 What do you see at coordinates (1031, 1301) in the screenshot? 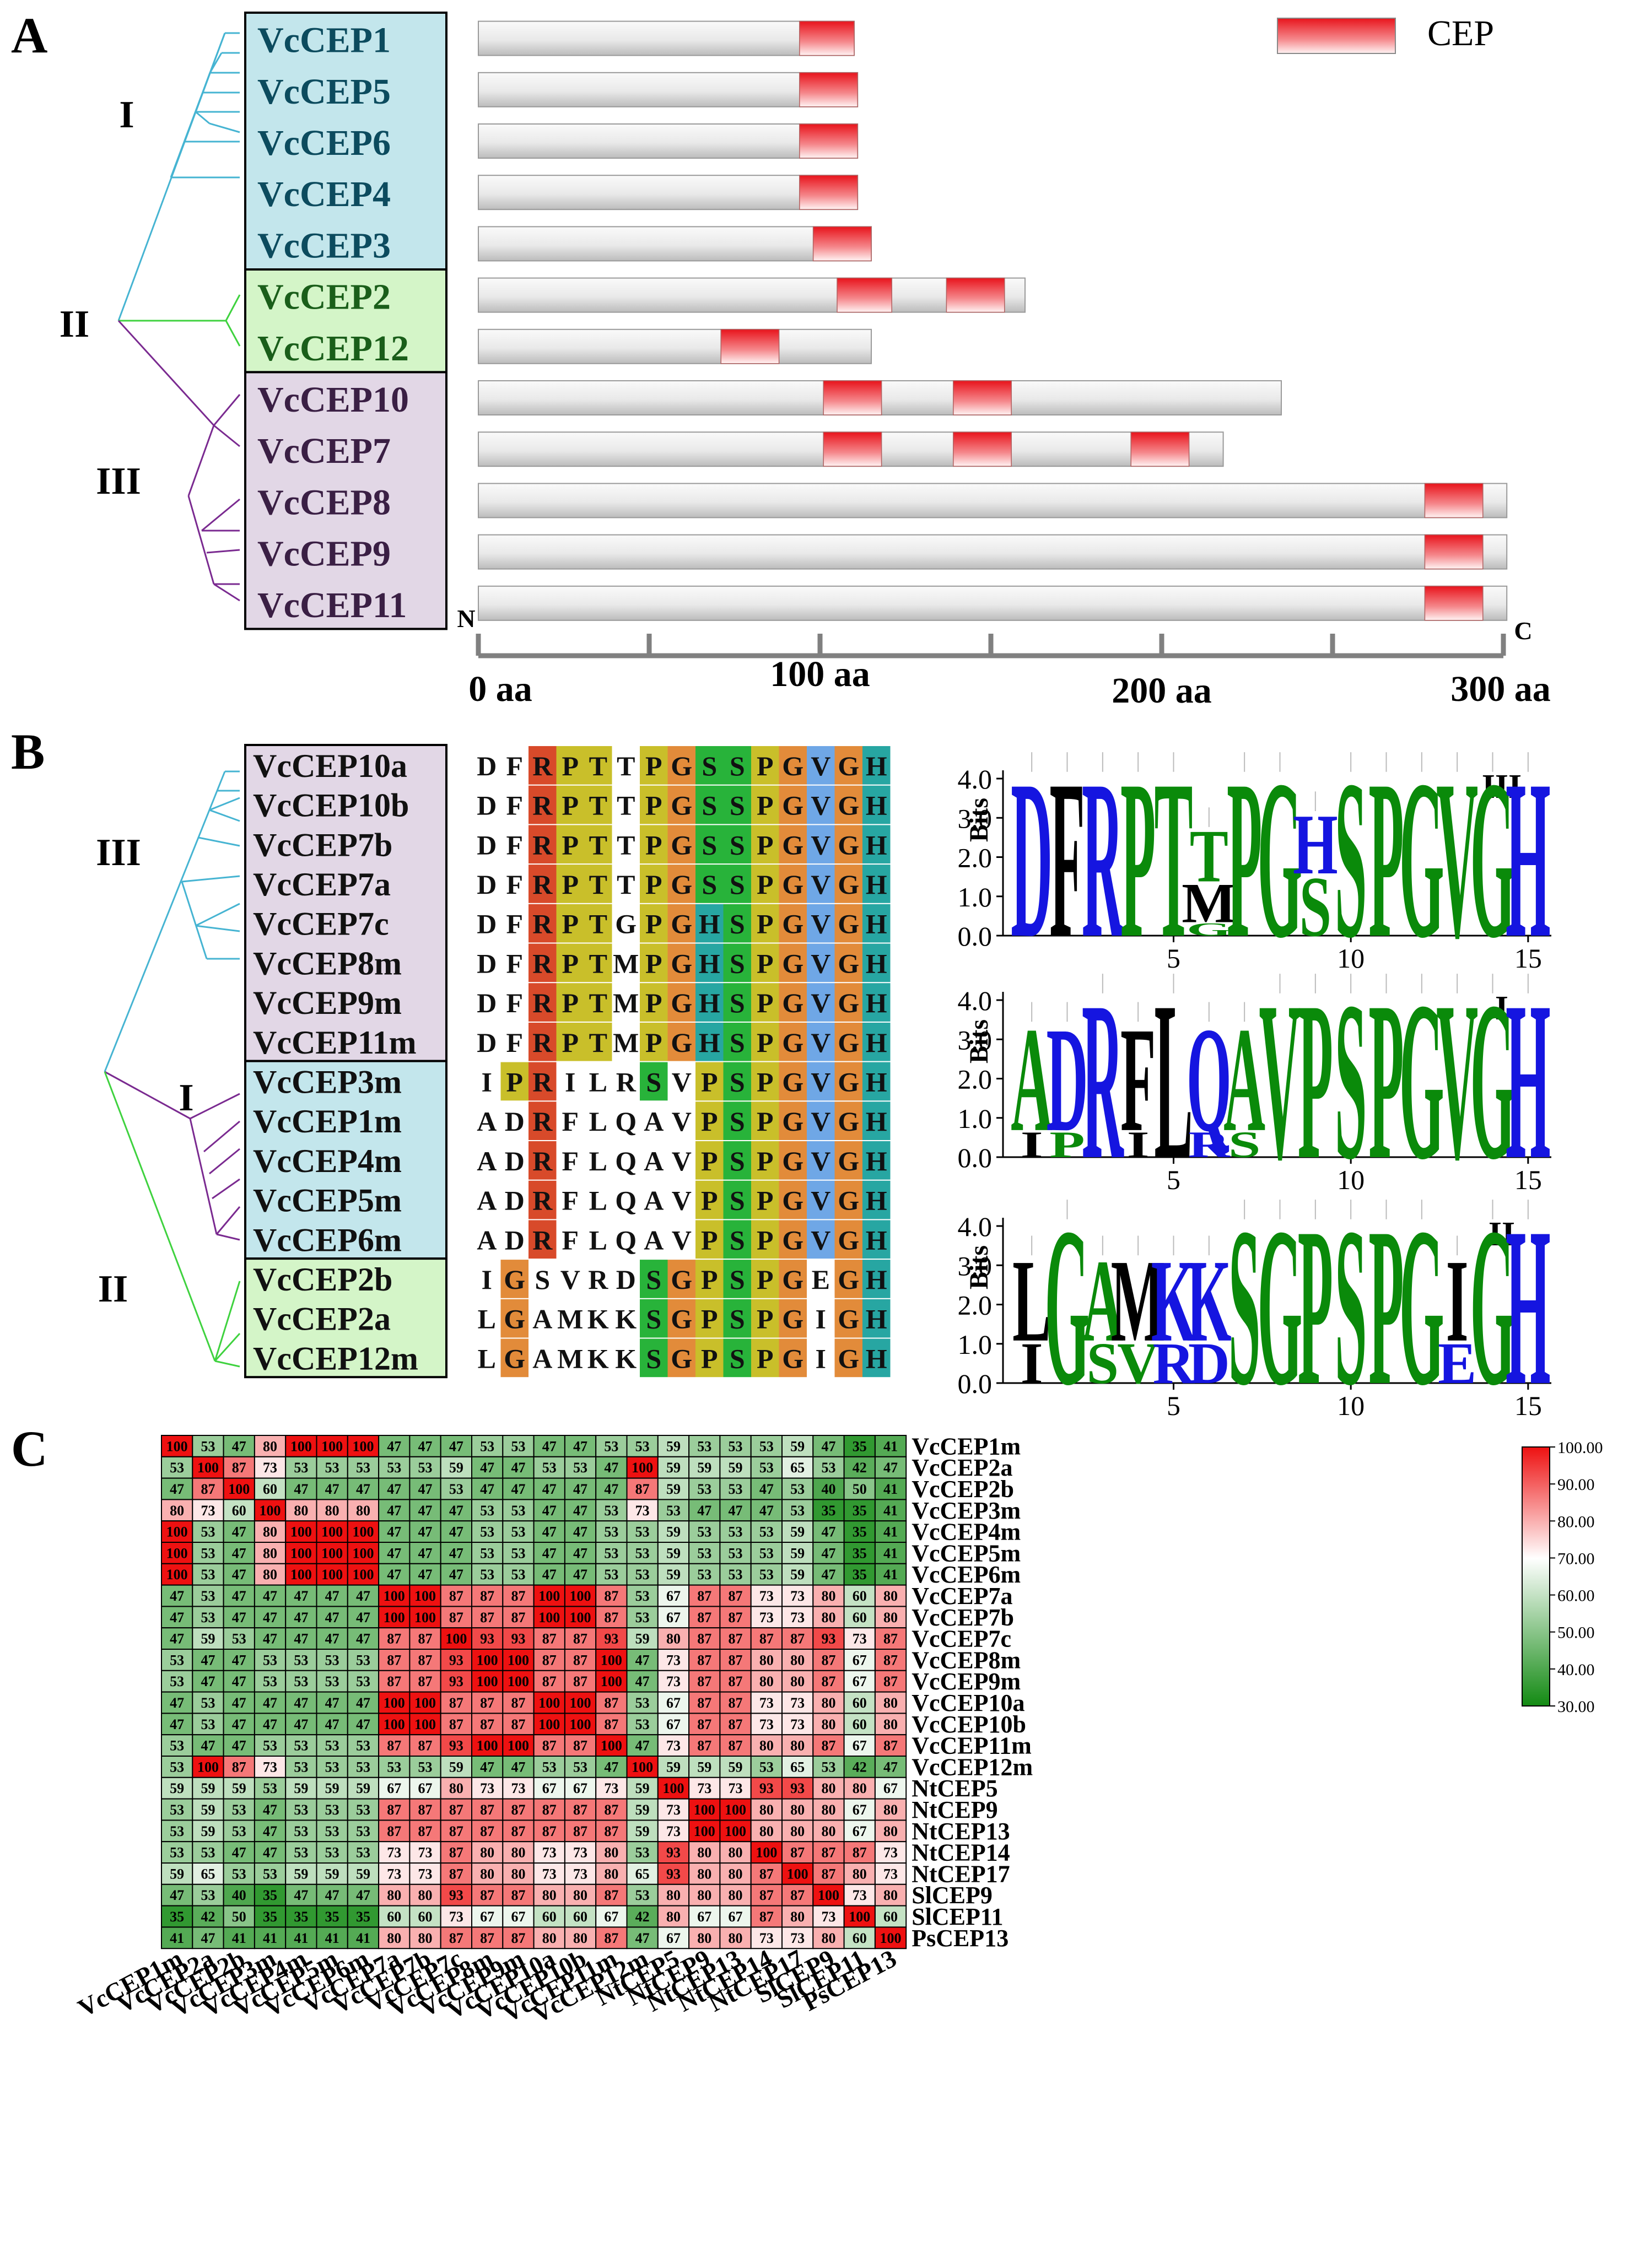
I see `logo-letter: L` at bounding box center [1031, 1301].